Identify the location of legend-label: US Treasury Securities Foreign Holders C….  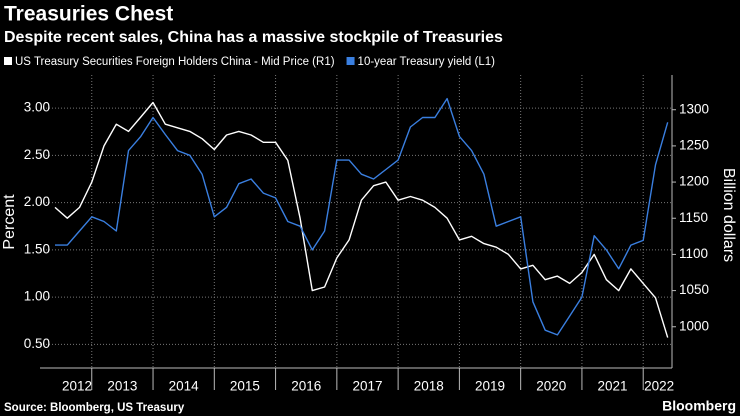
(175, 62).